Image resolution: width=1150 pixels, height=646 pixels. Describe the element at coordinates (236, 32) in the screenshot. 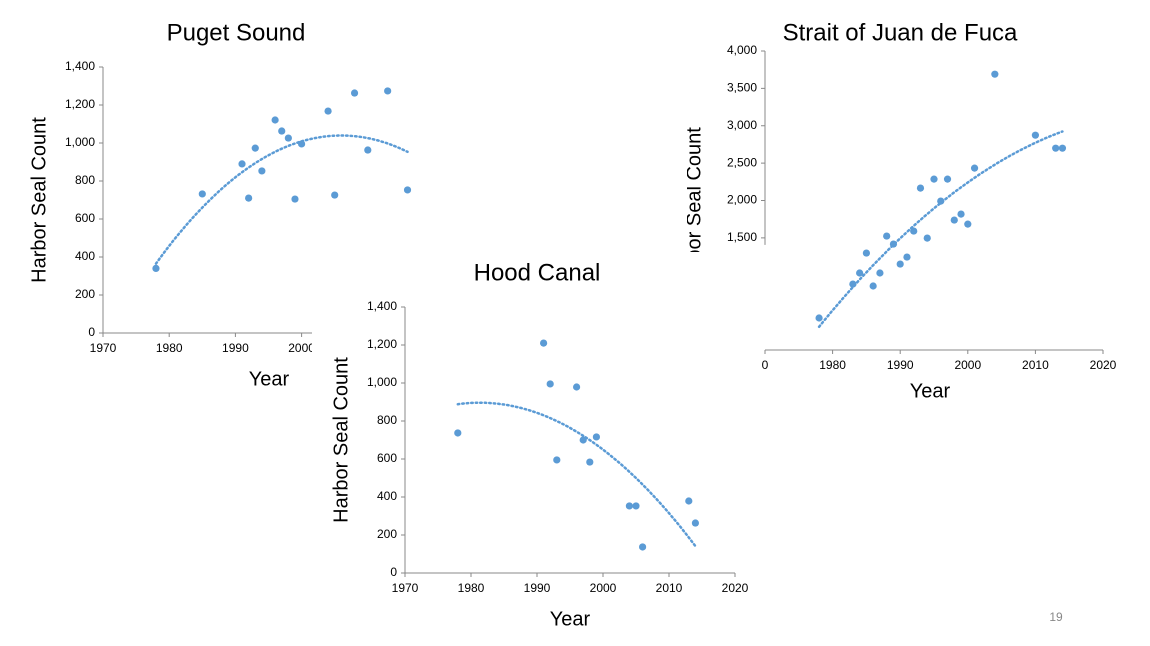

I see `chart-title: Puget Sound` at that location.